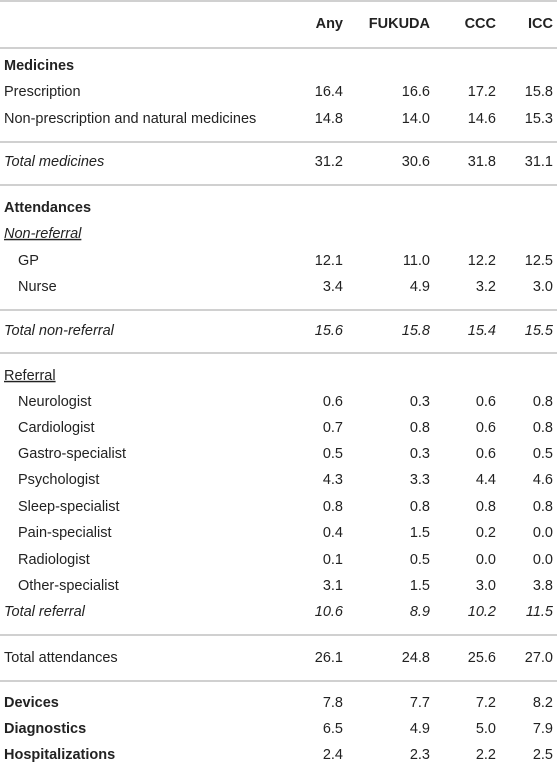 The image size is (557, 765). Describe the element at coordinates (420, 755) in the screenshot. I see `cell-value: 2.3` at that location.